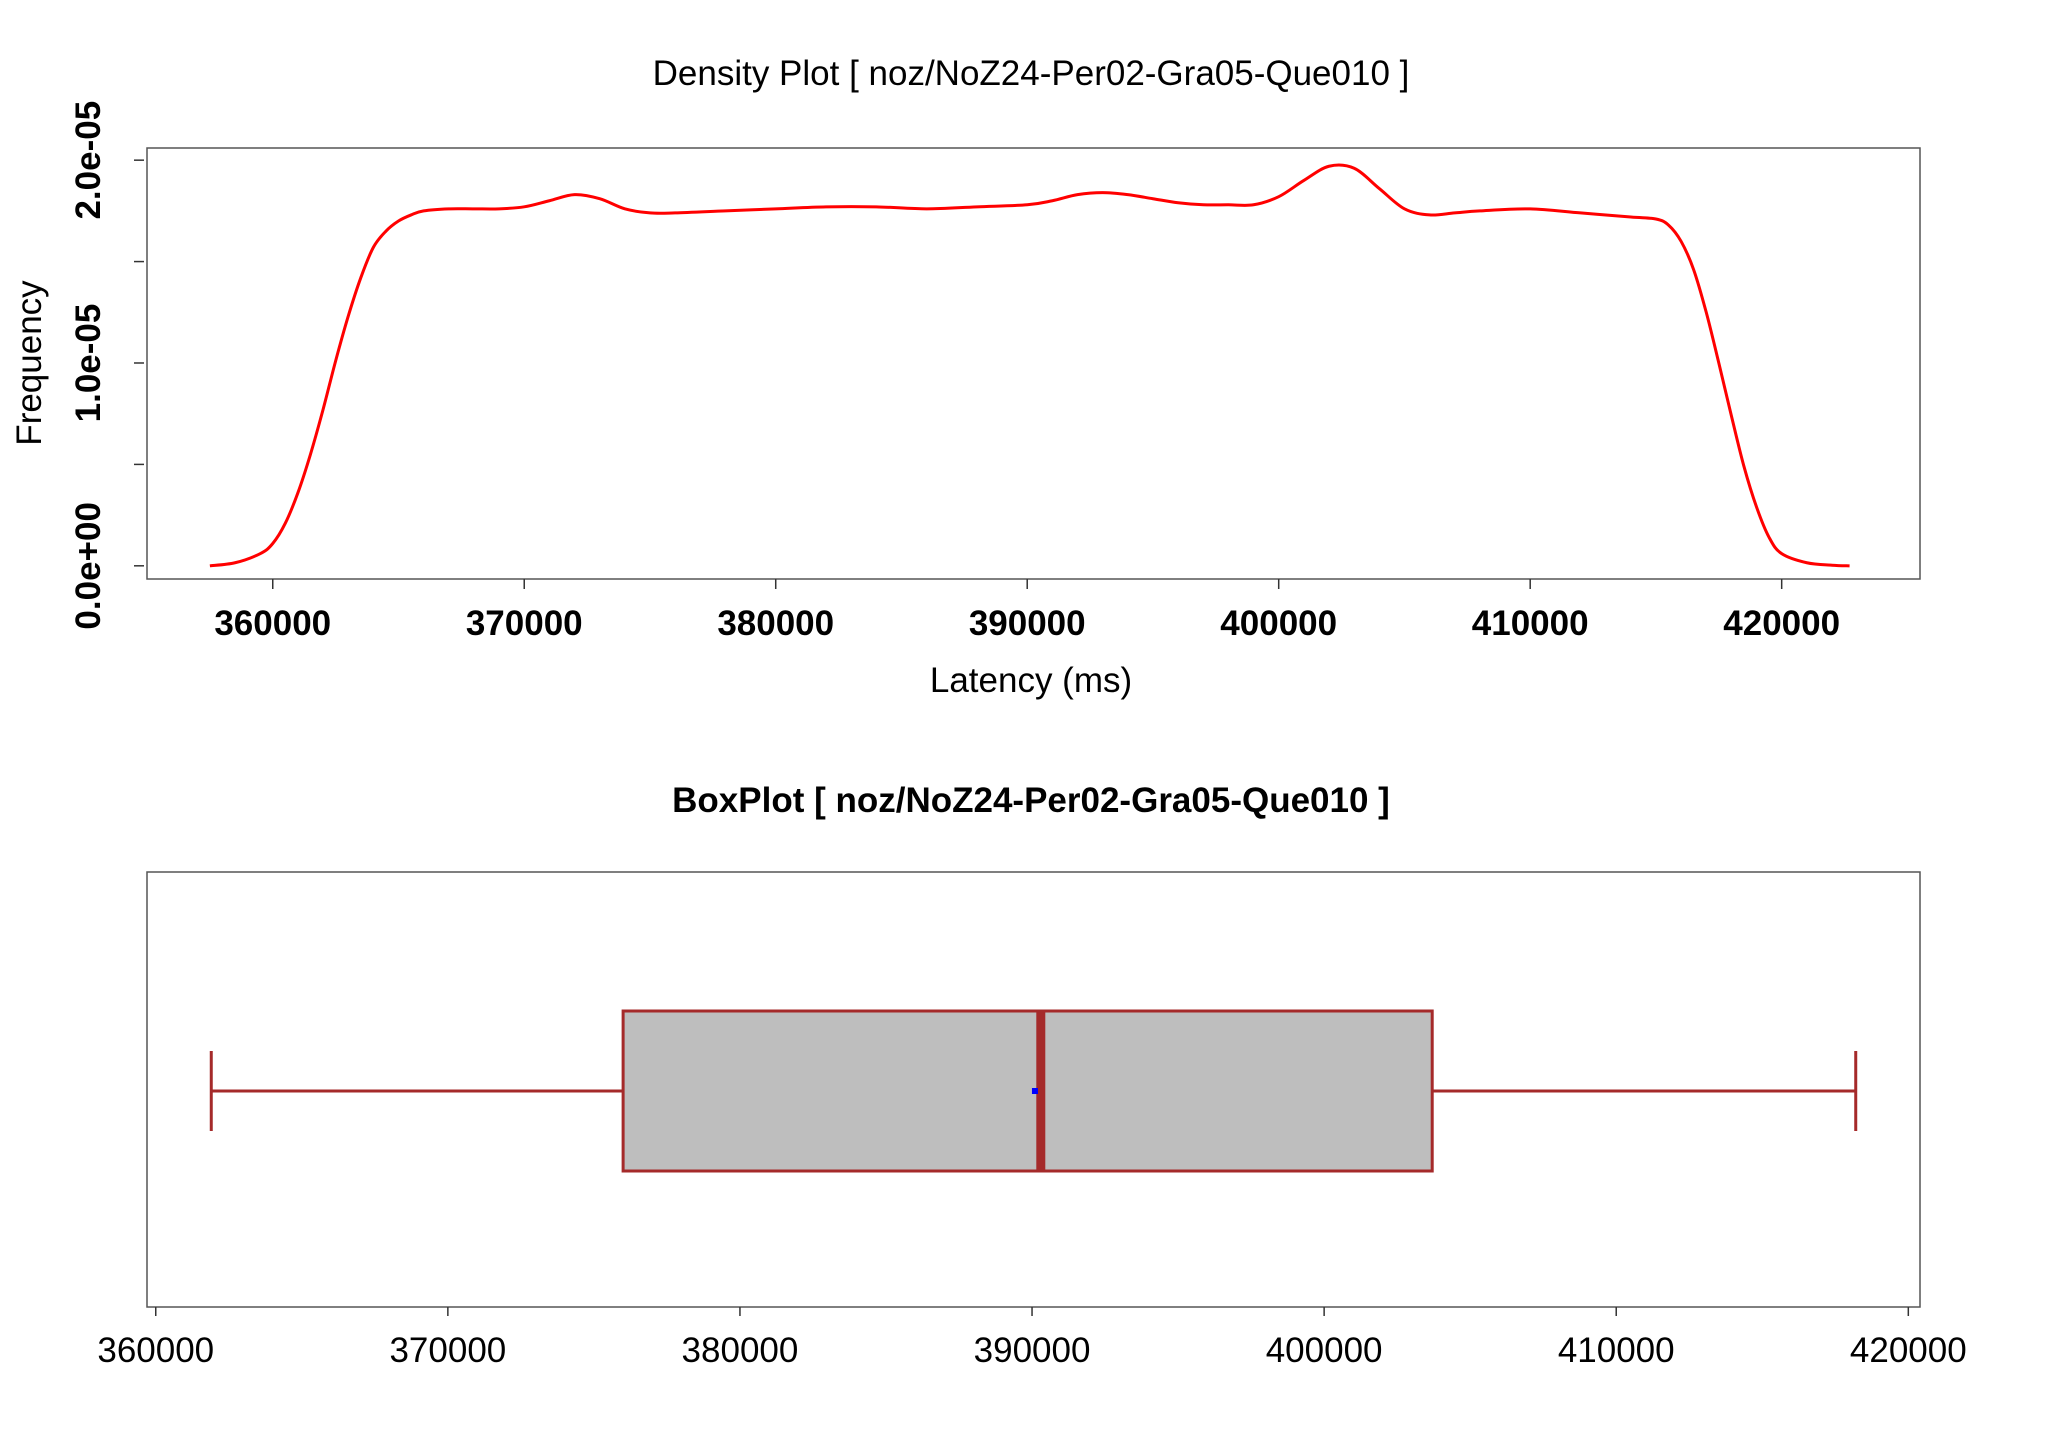 The image size is (2048, 1440). I want to click on density-y-tick-label: 1.0e-05, so click(88, 363).